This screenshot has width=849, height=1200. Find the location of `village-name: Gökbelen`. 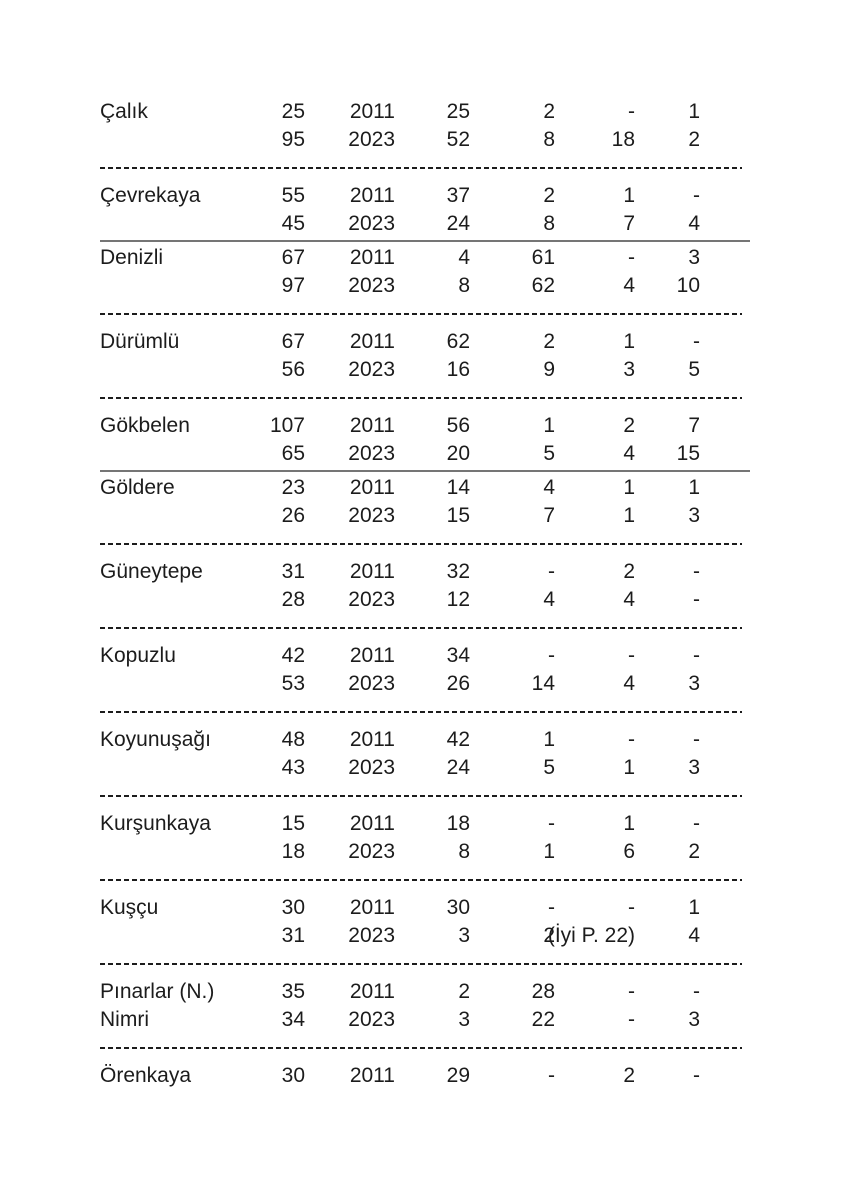

village-name: Gökbelen is located at coordinates (145, 425).